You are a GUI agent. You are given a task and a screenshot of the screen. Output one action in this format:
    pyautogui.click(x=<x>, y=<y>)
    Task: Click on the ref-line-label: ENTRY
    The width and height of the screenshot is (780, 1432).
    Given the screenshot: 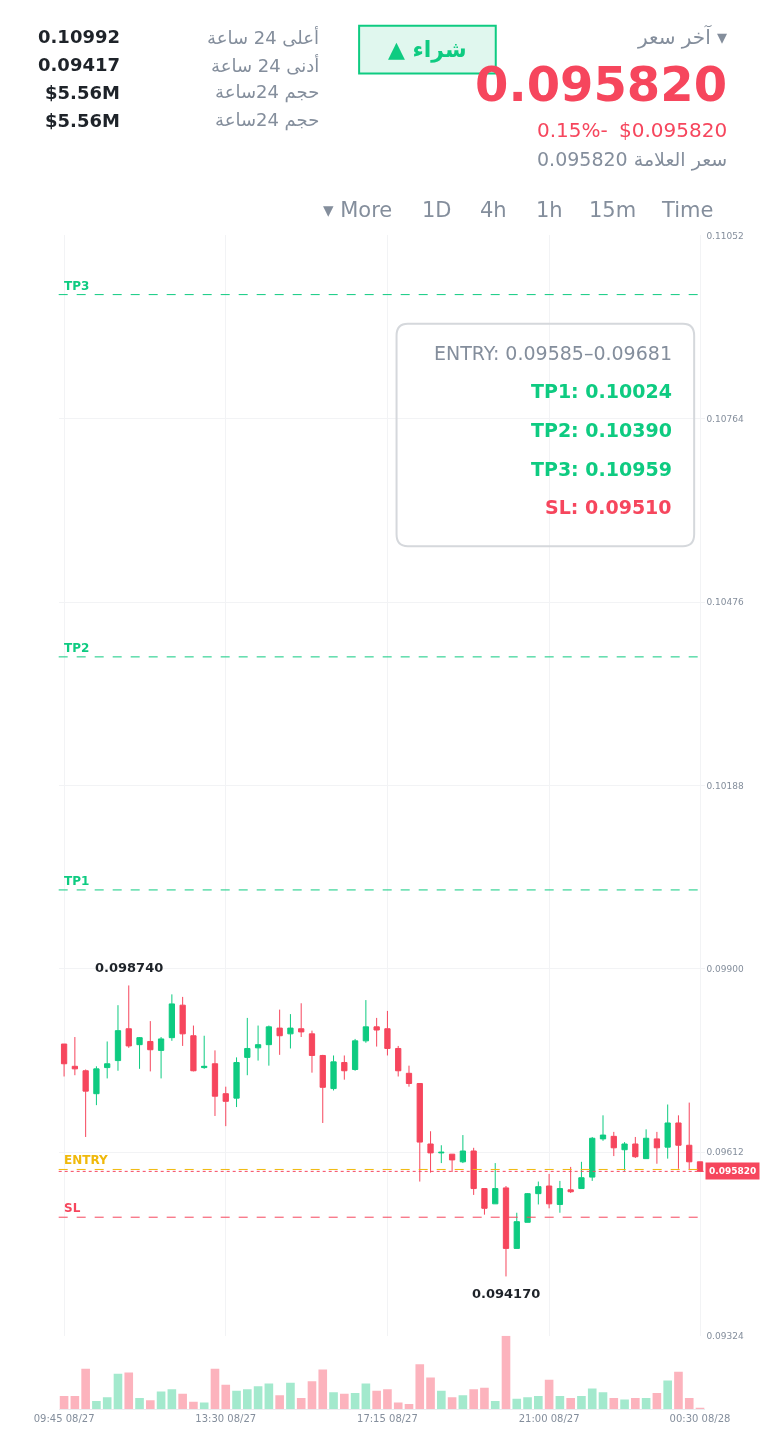 What is the action you would take?
    pyautogui.click(x=86, y=1160)
    